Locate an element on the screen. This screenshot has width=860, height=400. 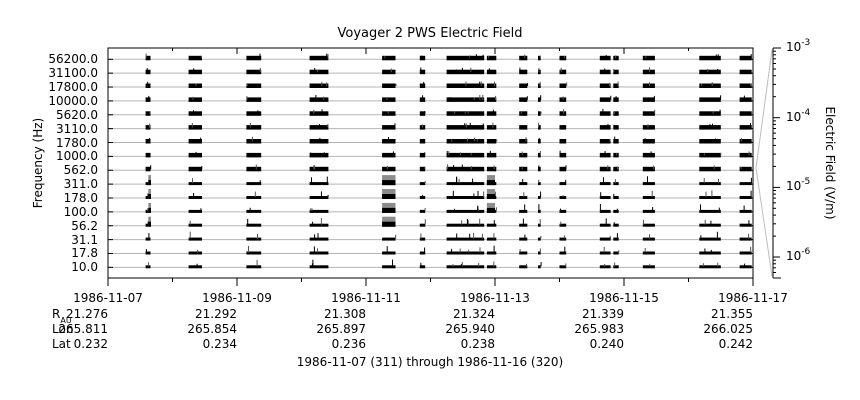
x-tick-label: 1986-11-13 is located at coordinates (495, 298).